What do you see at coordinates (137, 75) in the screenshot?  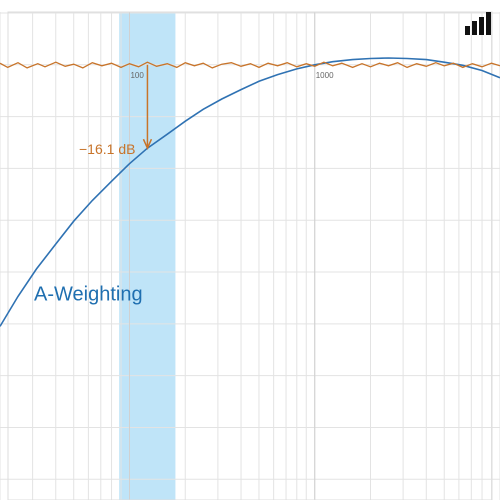 I see `x-tick-label: 100` at bounding box center [137, 75].